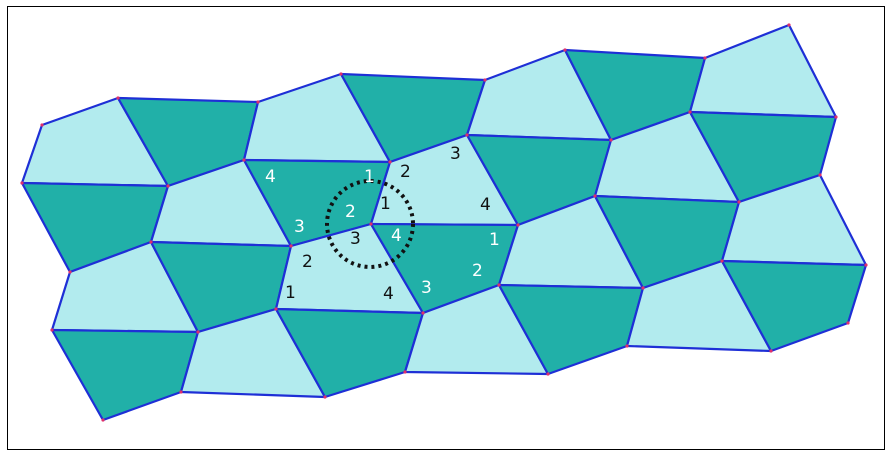 This screenshot has width=891, height=454. What do you see at coordinates (494, 240) in the screenshot?
I see `label-l11: 1` at bounding box center [494, 240].